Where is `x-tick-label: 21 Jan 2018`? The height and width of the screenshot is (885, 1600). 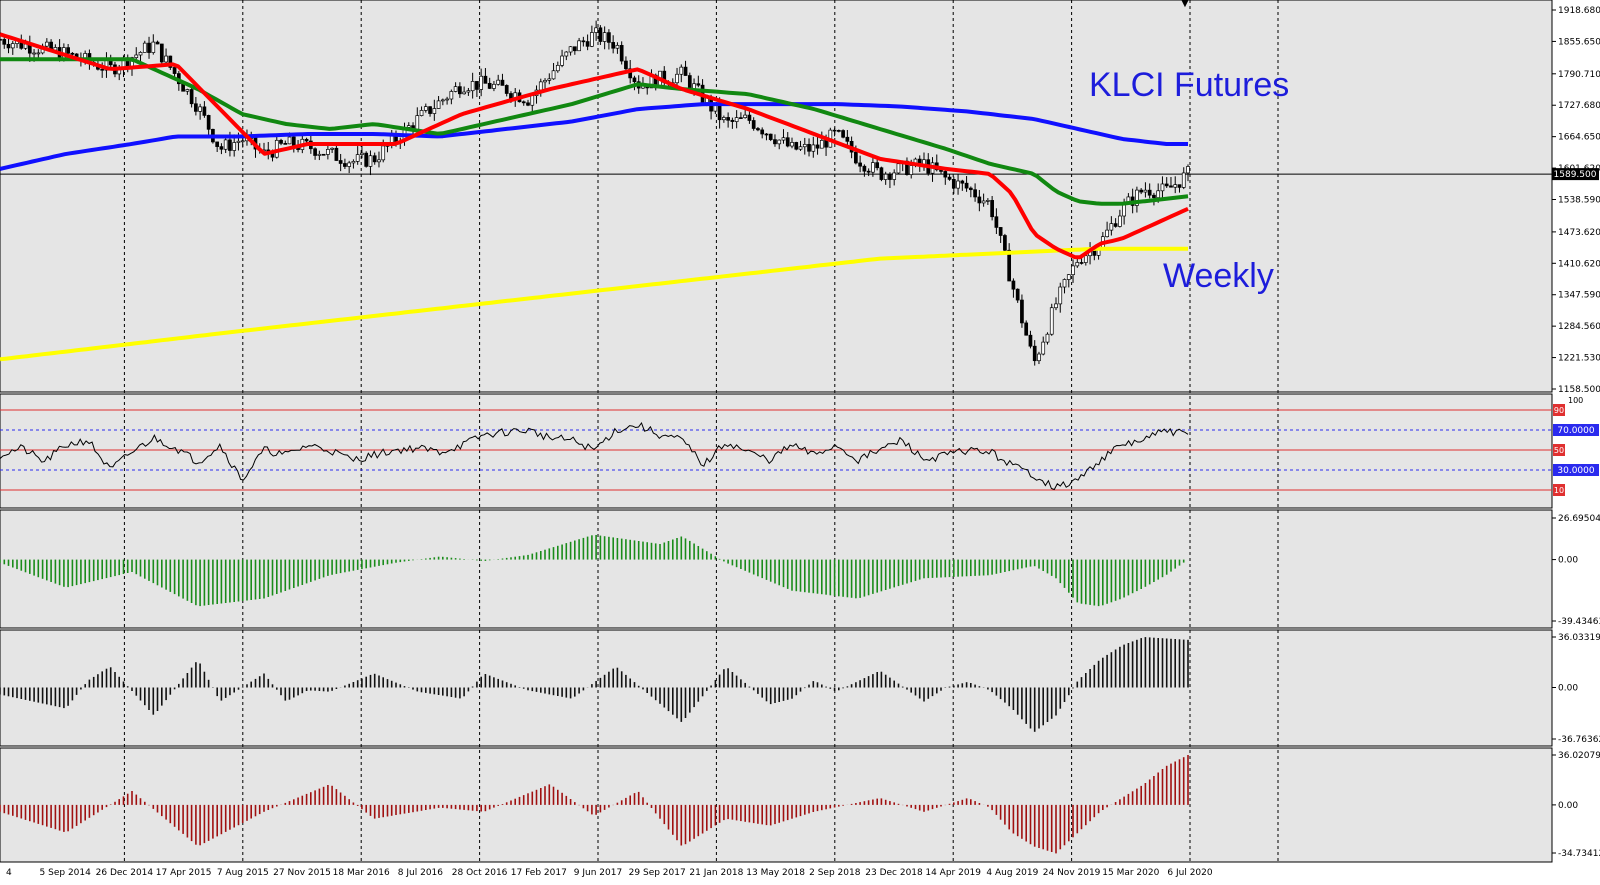
x-tick-label: 21 Jan 2018 is located at coordinates (716, 873).